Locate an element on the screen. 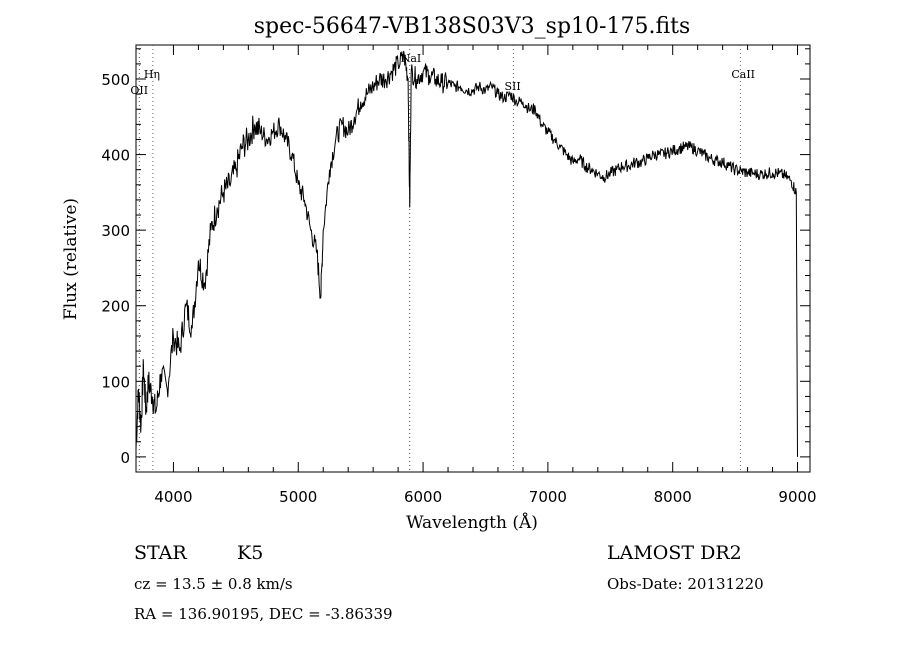  x-tick-label: 4000 is located at coordinates (173, 497).